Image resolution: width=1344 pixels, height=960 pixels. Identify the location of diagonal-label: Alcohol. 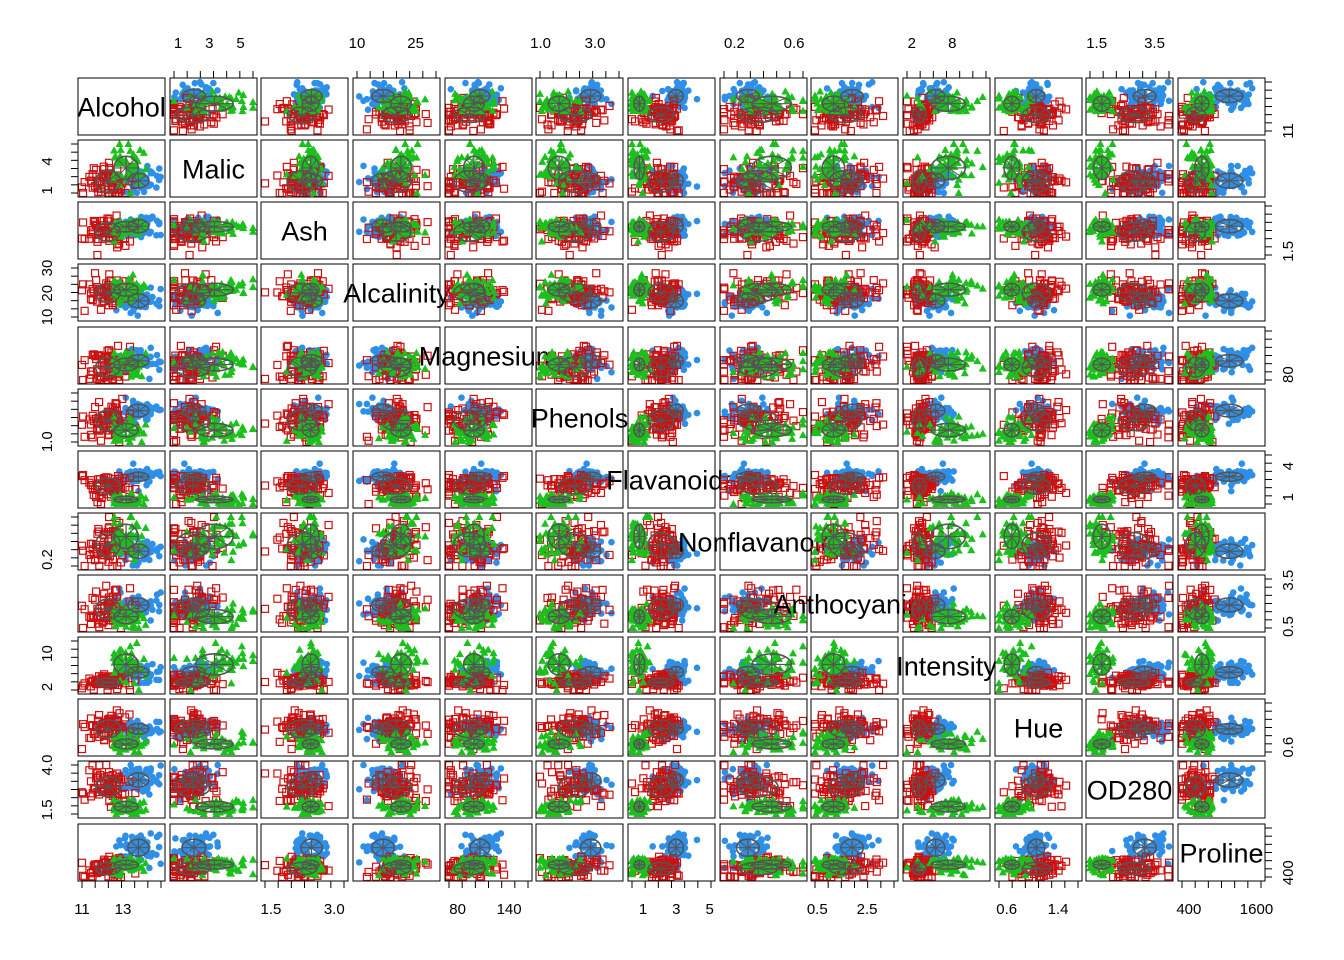
(121, 108).